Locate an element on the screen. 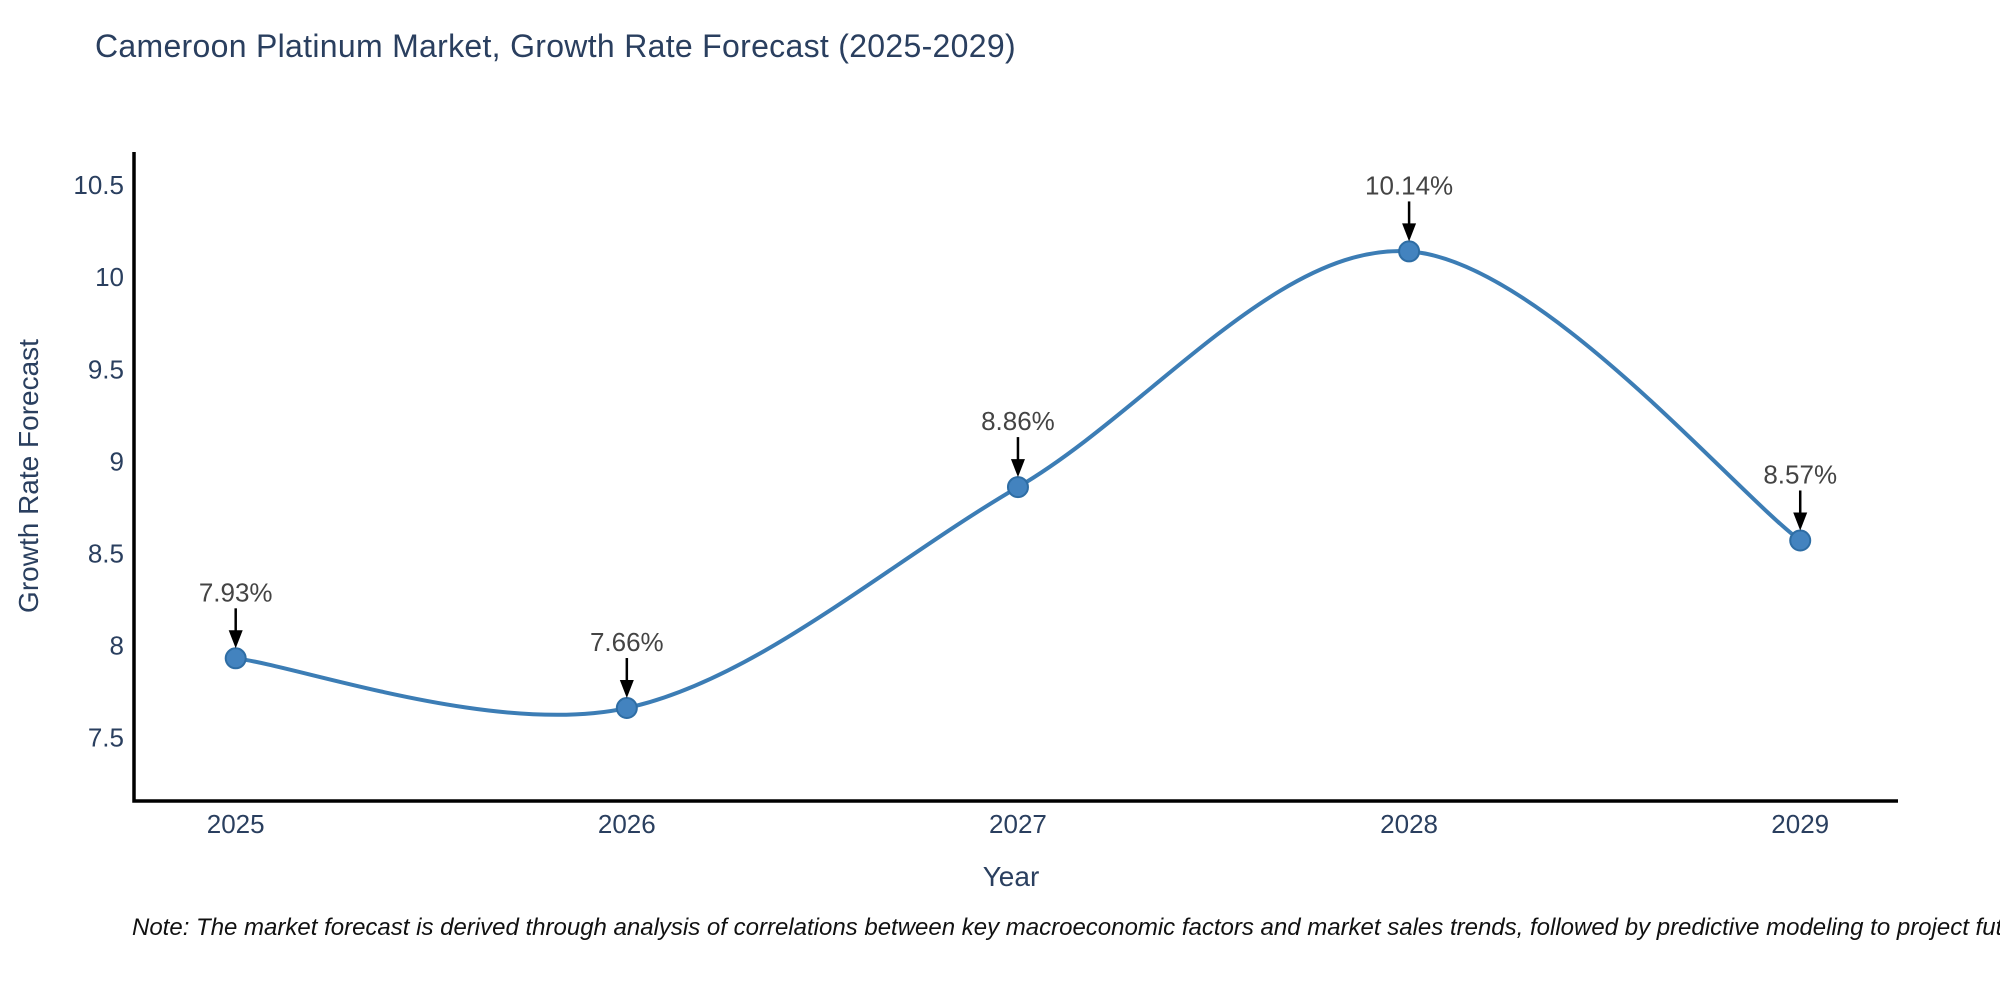  y-tick-label: 10.5 is located at coordinates (98, 185).